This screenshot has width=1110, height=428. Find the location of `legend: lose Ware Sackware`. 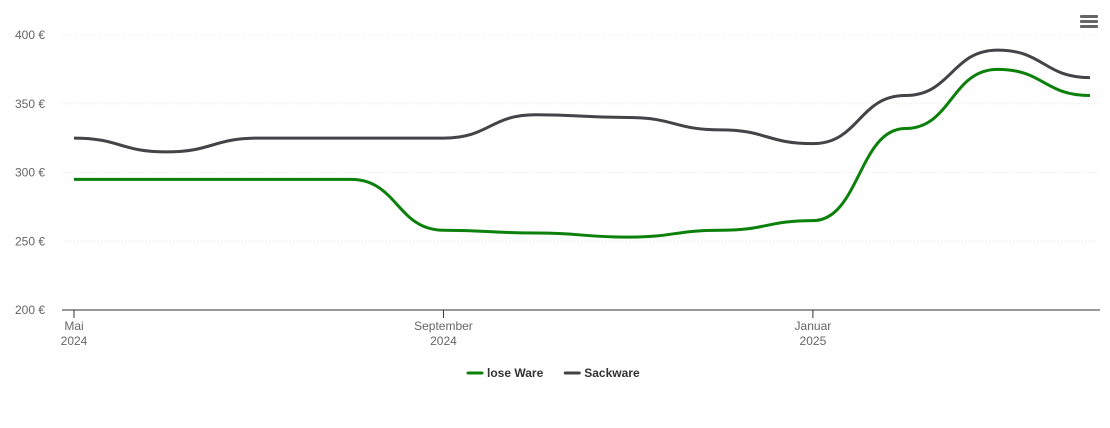

legend: lose Ware Sackware is located at coordinates (553, 373).